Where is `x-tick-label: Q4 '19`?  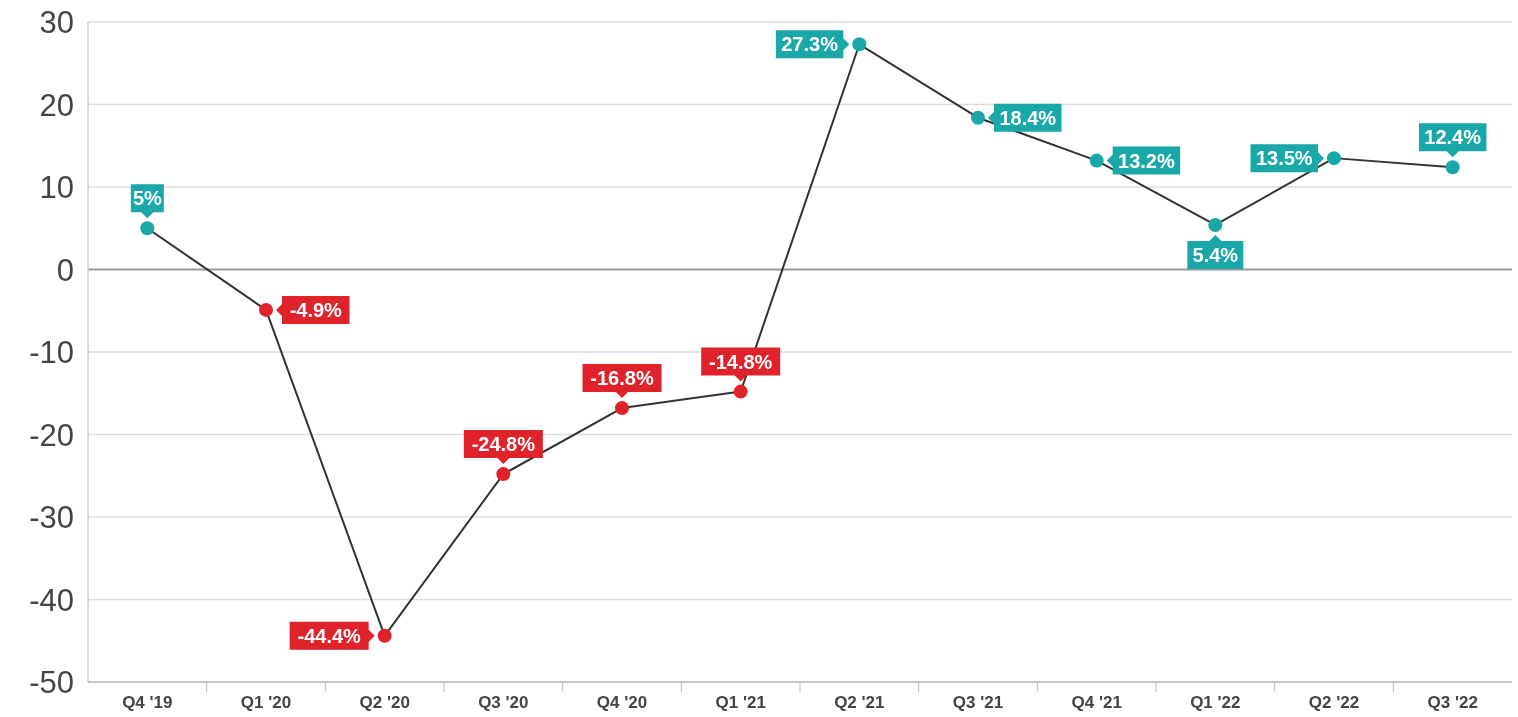 x-tick-label: Q4 '19 is located at coordinates (147, 702).